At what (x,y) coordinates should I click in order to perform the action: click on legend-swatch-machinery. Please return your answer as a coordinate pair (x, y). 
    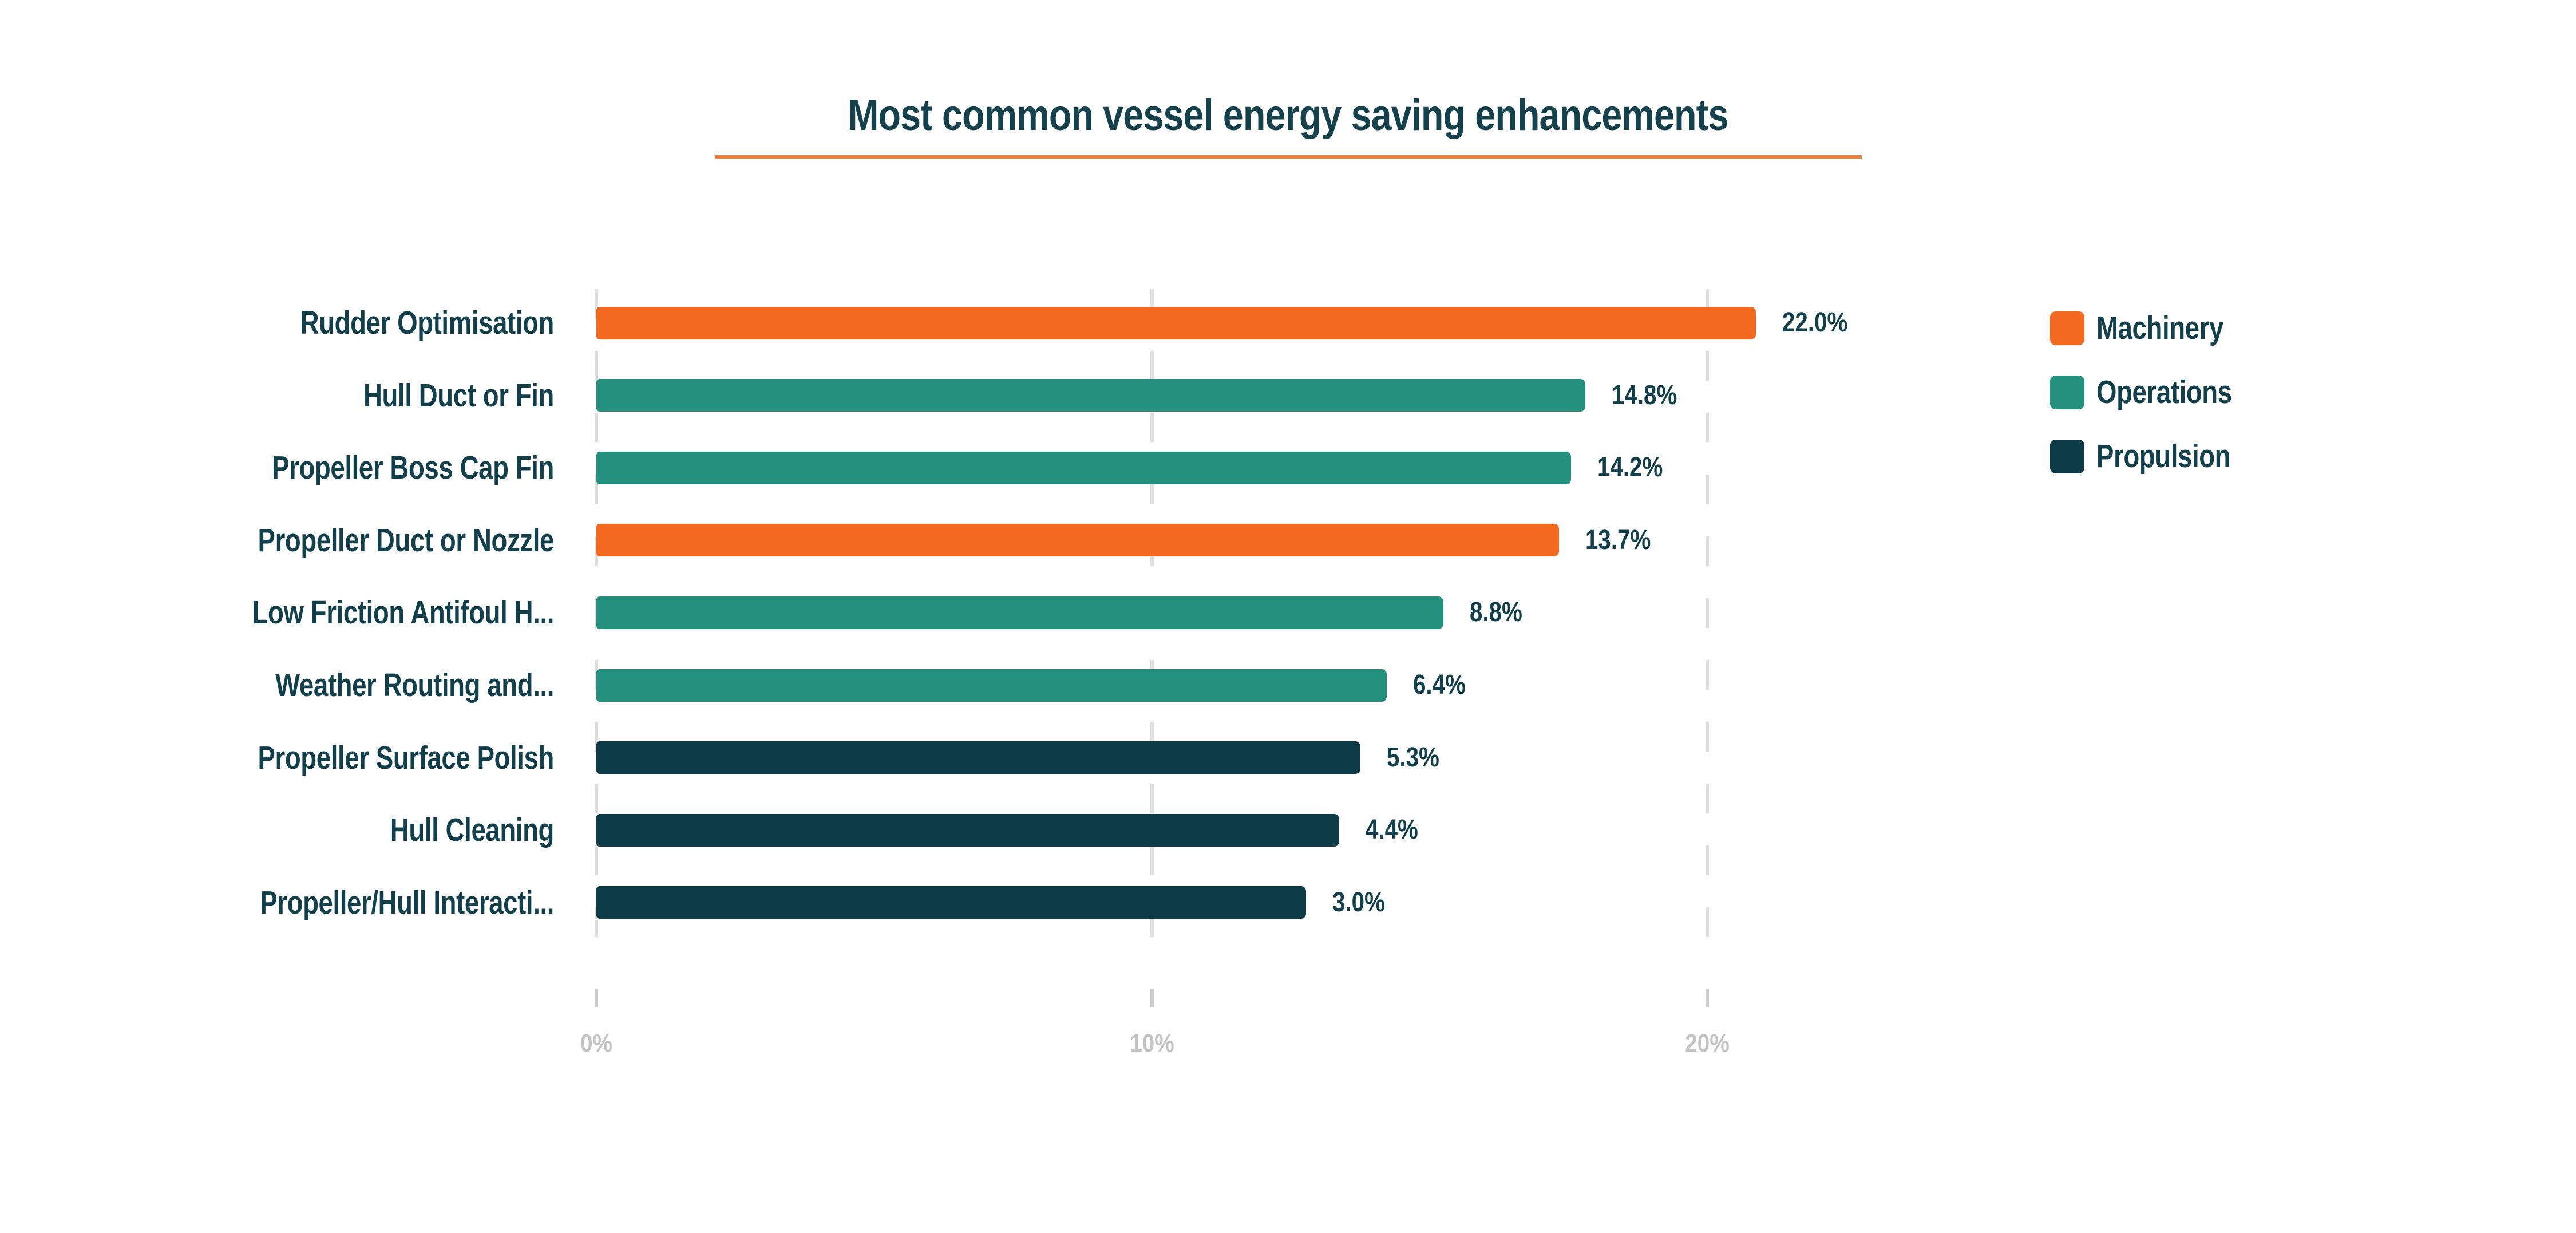
    Looking at the image, I should click on (2067, 328).